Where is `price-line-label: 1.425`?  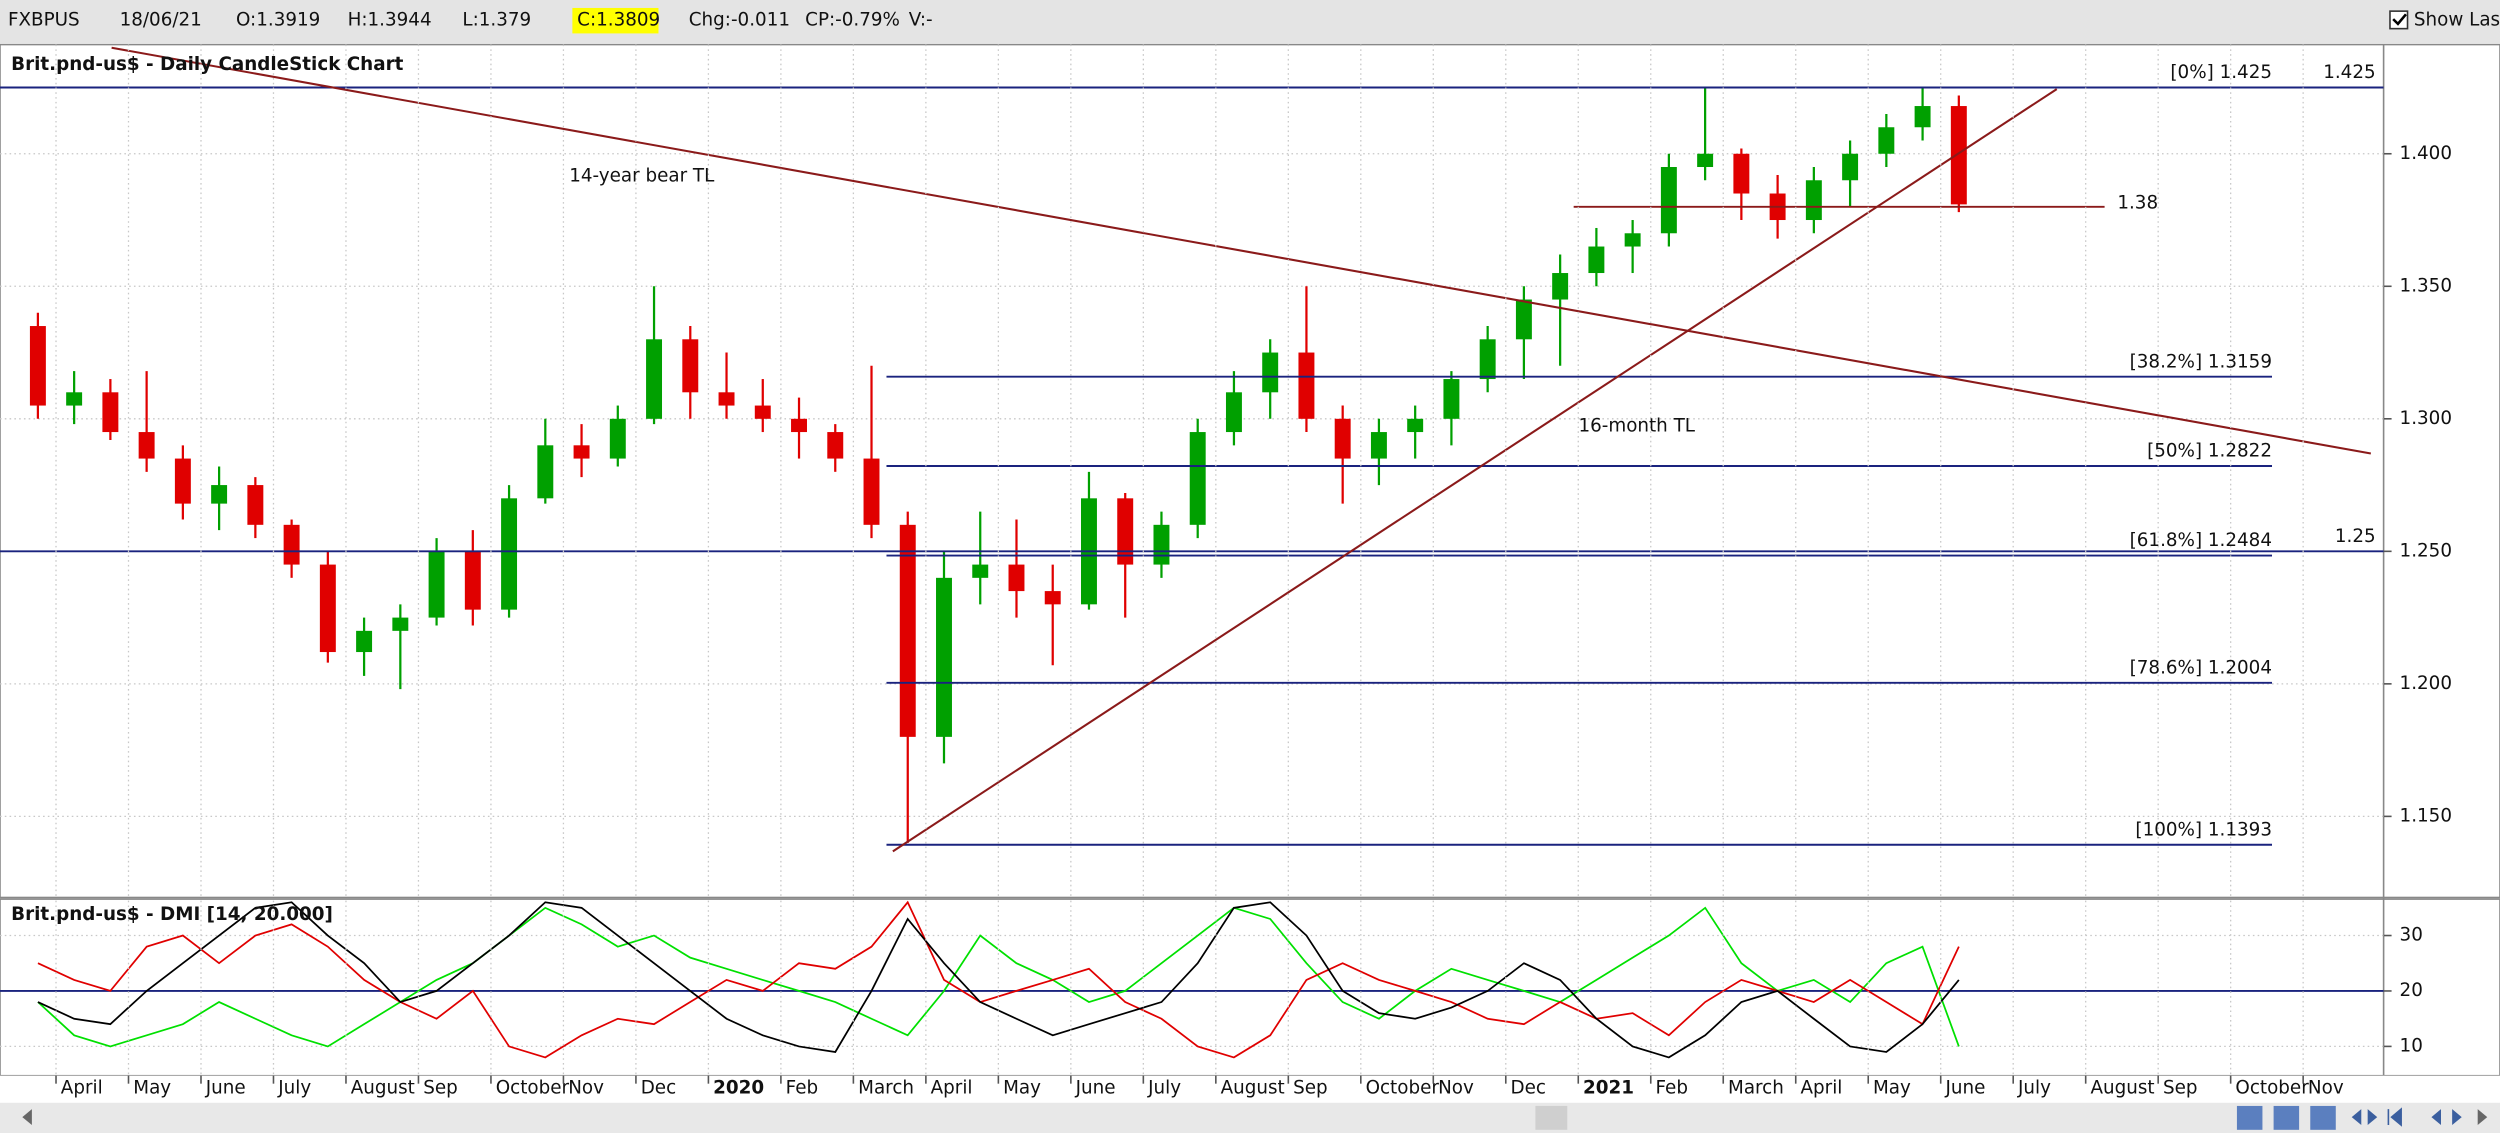 price-line-label: 1.425 is located at coordinates (2349, 72).